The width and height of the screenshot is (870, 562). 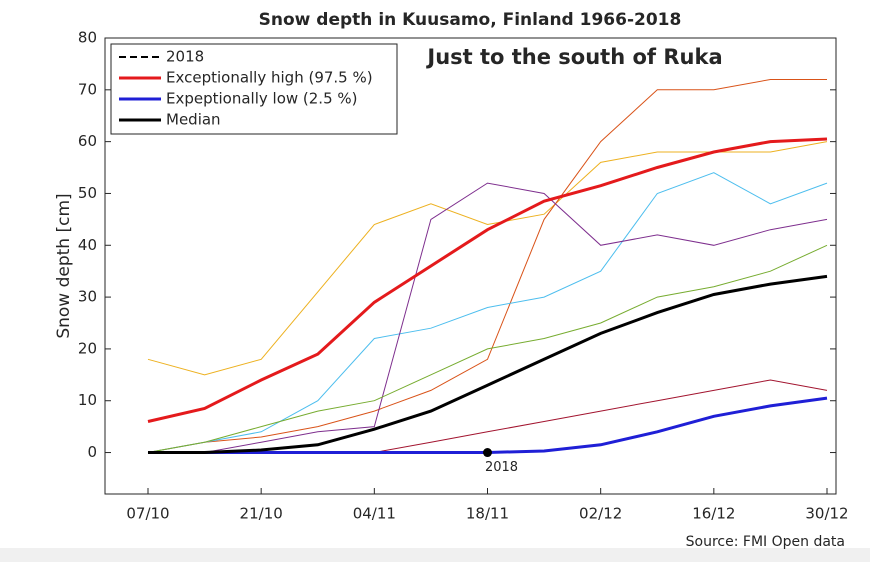 I want to click on x-tick-label: 16/12, so click(x=713, y=514).